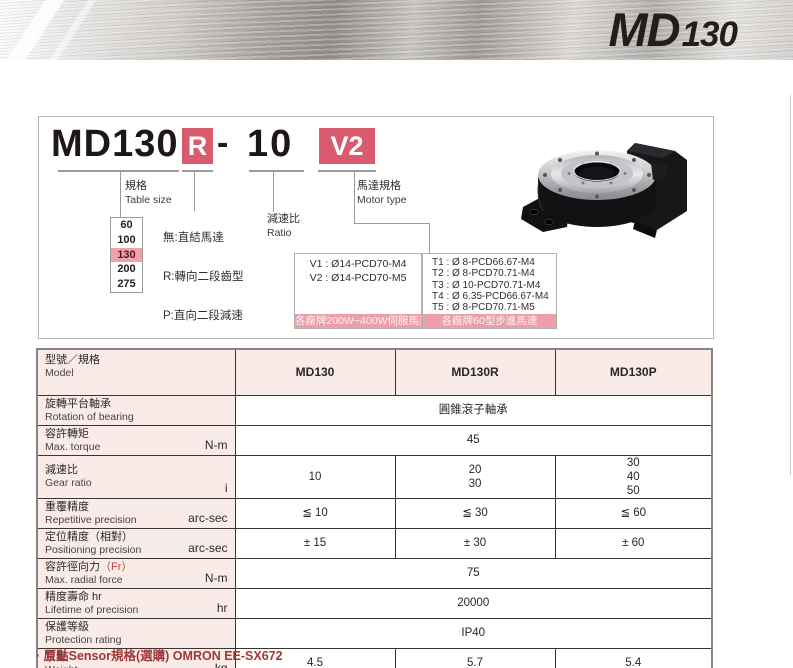 The height and width of the screenshot is (668, 793). Describe the element at coordinates (633, 372) in the screenshot. I see `column-header-md130p: MD130P` at that location.